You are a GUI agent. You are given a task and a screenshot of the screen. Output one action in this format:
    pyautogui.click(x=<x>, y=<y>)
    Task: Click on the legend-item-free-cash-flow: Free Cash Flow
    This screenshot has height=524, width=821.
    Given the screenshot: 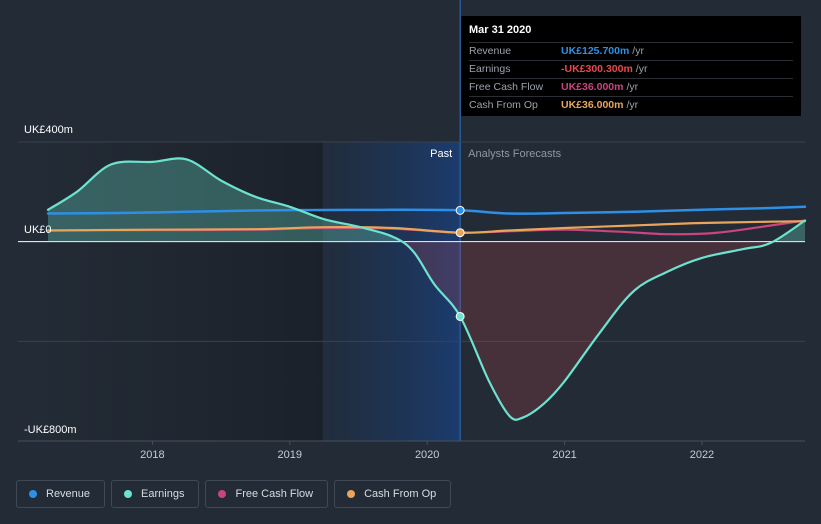 What is the action you would take?
    pyautogui.click(x=267, y=494)
    